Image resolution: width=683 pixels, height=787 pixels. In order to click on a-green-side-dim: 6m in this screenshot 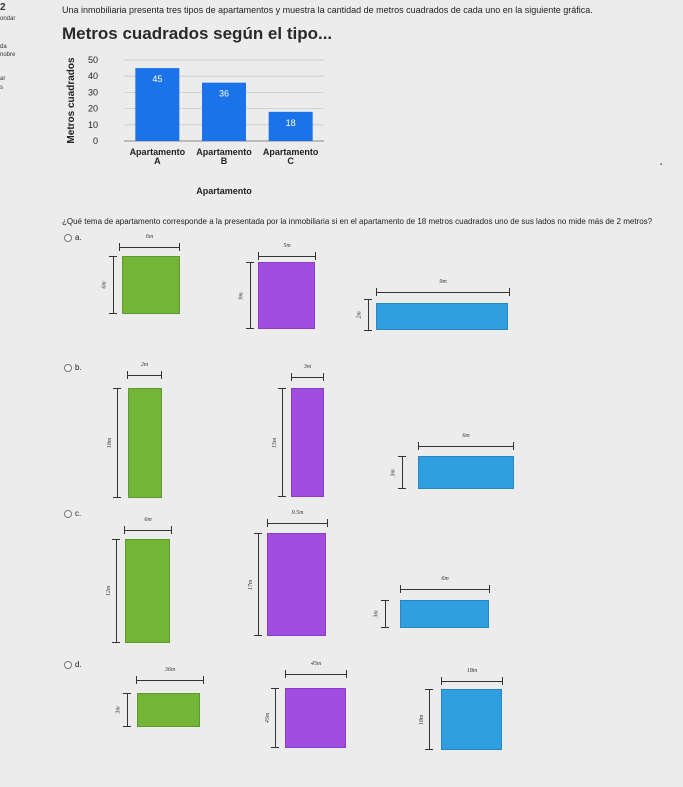, I will do `click(109, 285)`.